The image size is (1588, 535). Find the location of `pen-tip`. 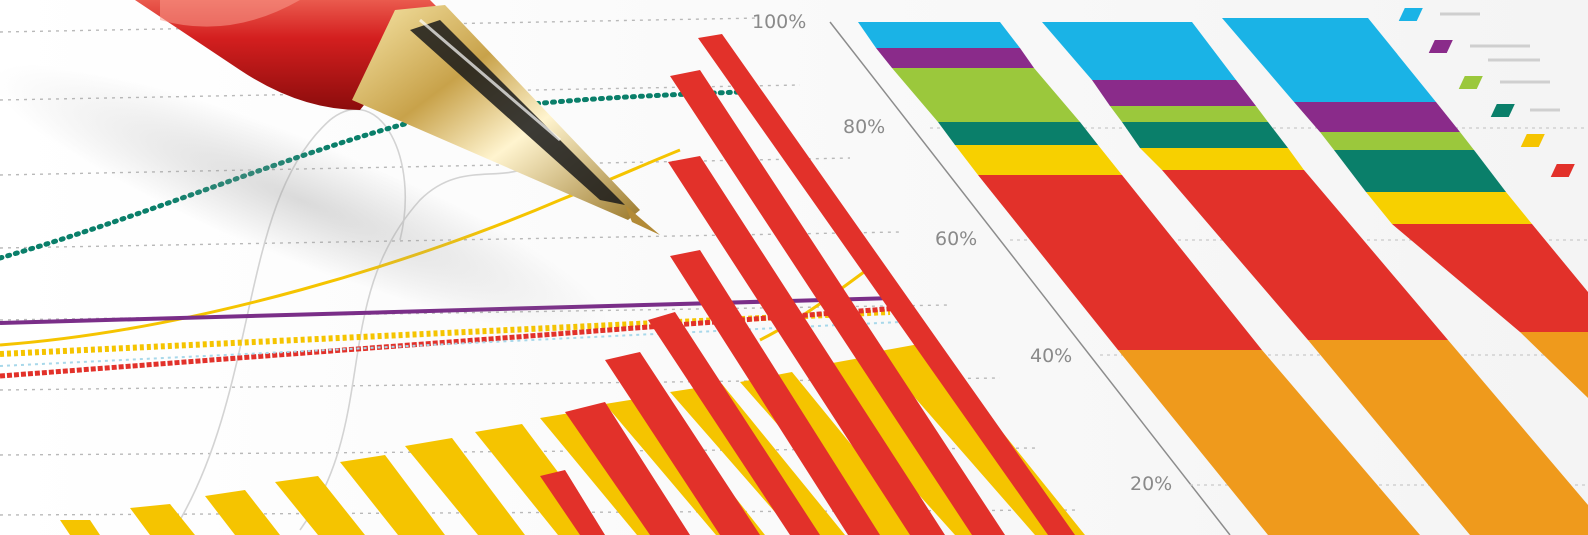

pen-tip is located at coordinates (642, 220).